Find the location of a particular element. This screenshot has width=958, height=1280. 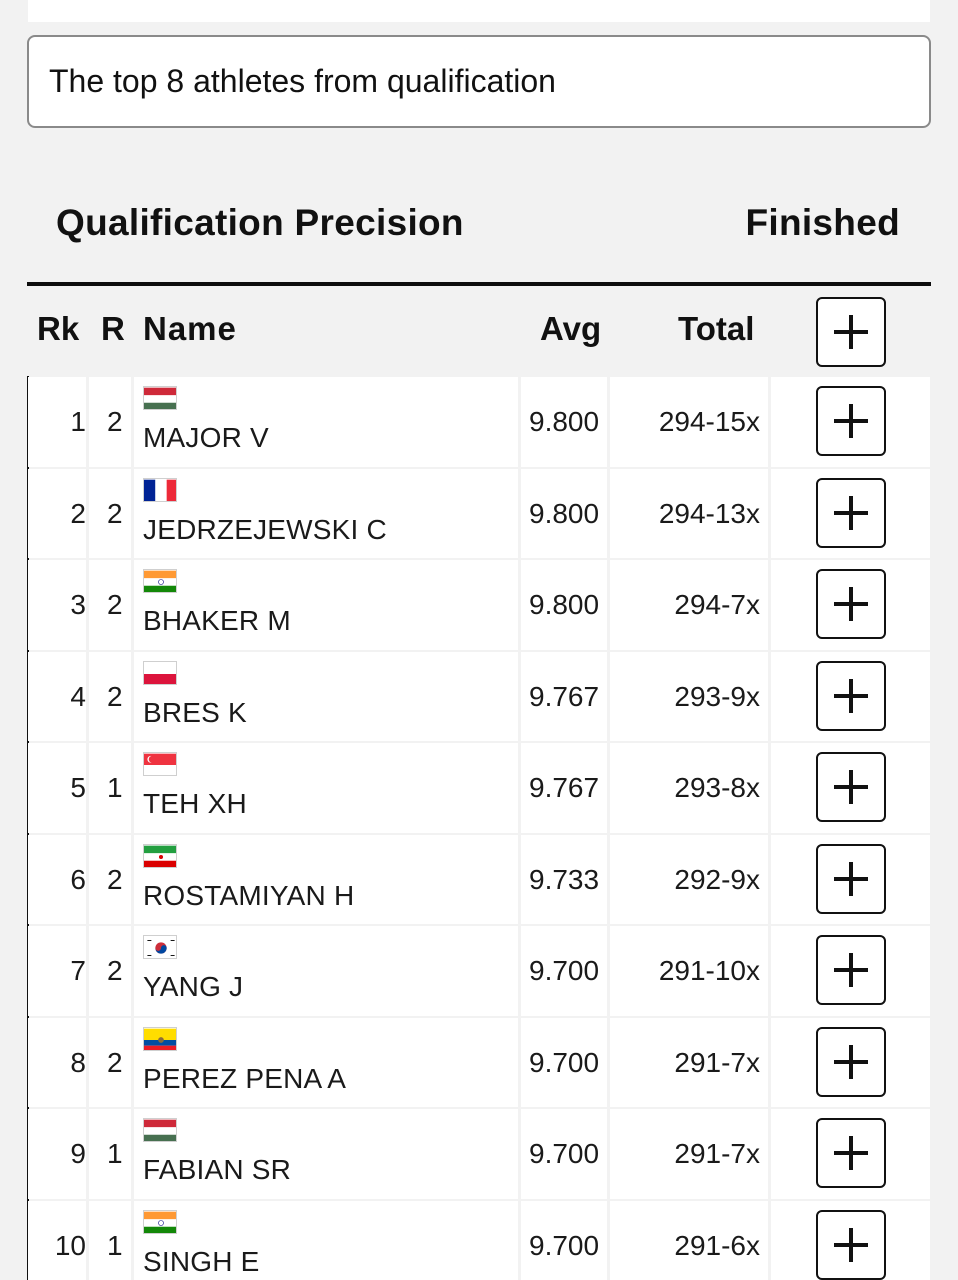

rank-value: 4 is located at coordinates (78, 696).